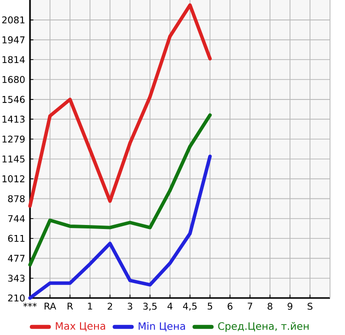 The height and width of the screenshot is (335, 345). I want to click on x-tick-label: 9, so click(290, 306).